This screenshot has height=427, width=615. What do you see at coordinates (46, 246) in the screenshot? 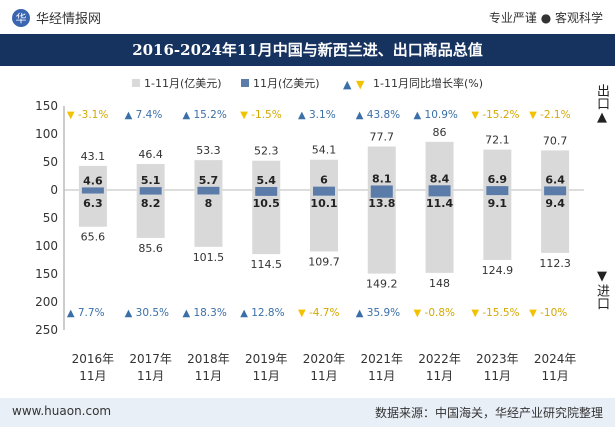
I see `y-tick-label: 100` at bounding box center [46, 246].